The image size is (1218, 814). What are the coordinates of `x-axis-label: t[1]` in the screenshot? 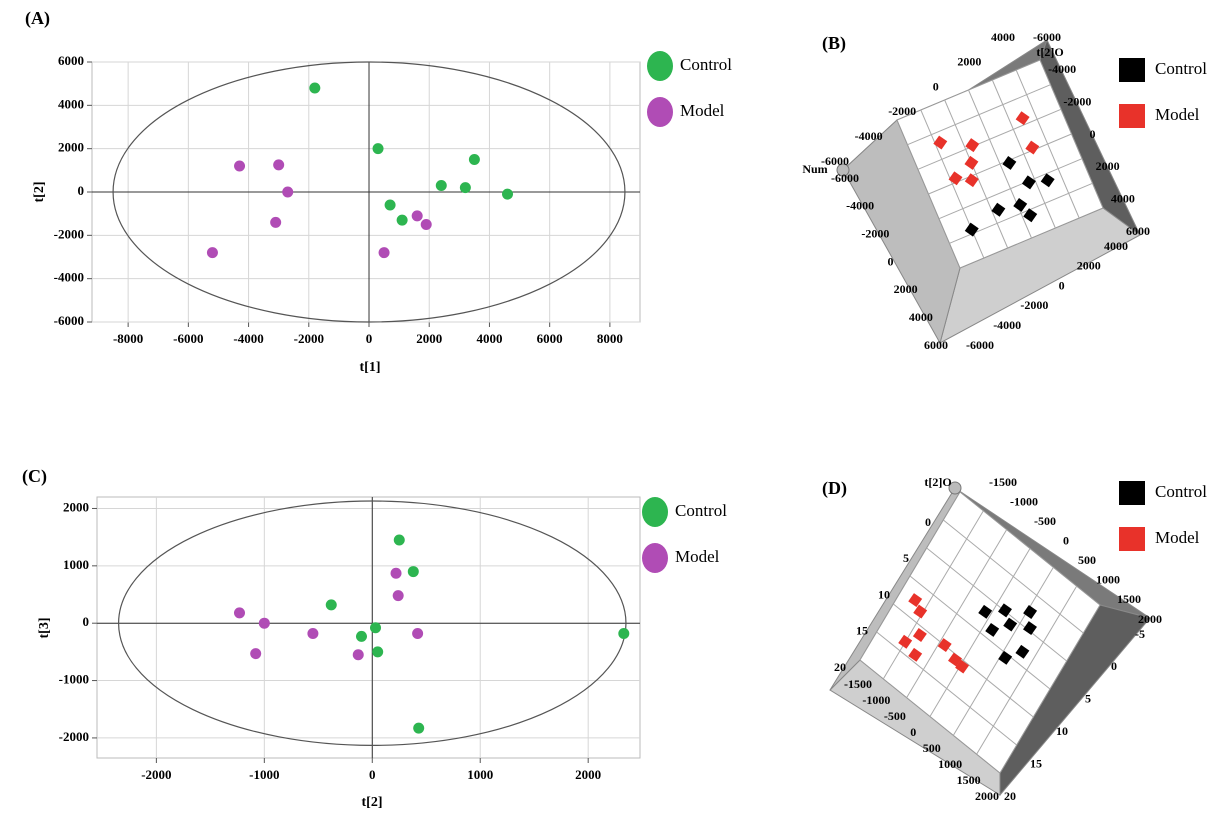 It's located at (370, 367).